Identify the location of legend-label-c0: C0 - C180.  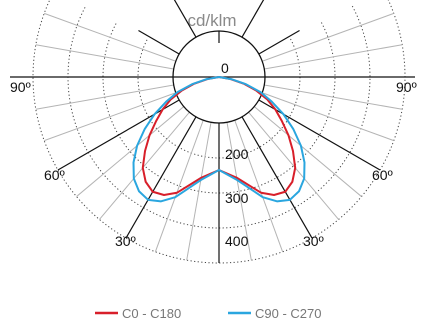
(151, 313).